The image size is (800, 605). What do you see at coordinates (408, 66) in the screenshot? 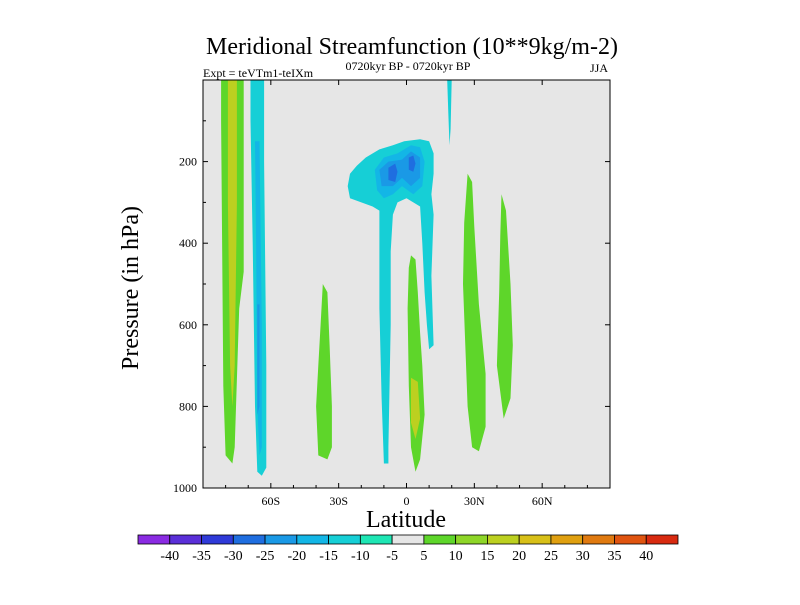
I see `subtitle-center: 0720kyr BP - 0720kyr BP` at bounding box center [408, 66].